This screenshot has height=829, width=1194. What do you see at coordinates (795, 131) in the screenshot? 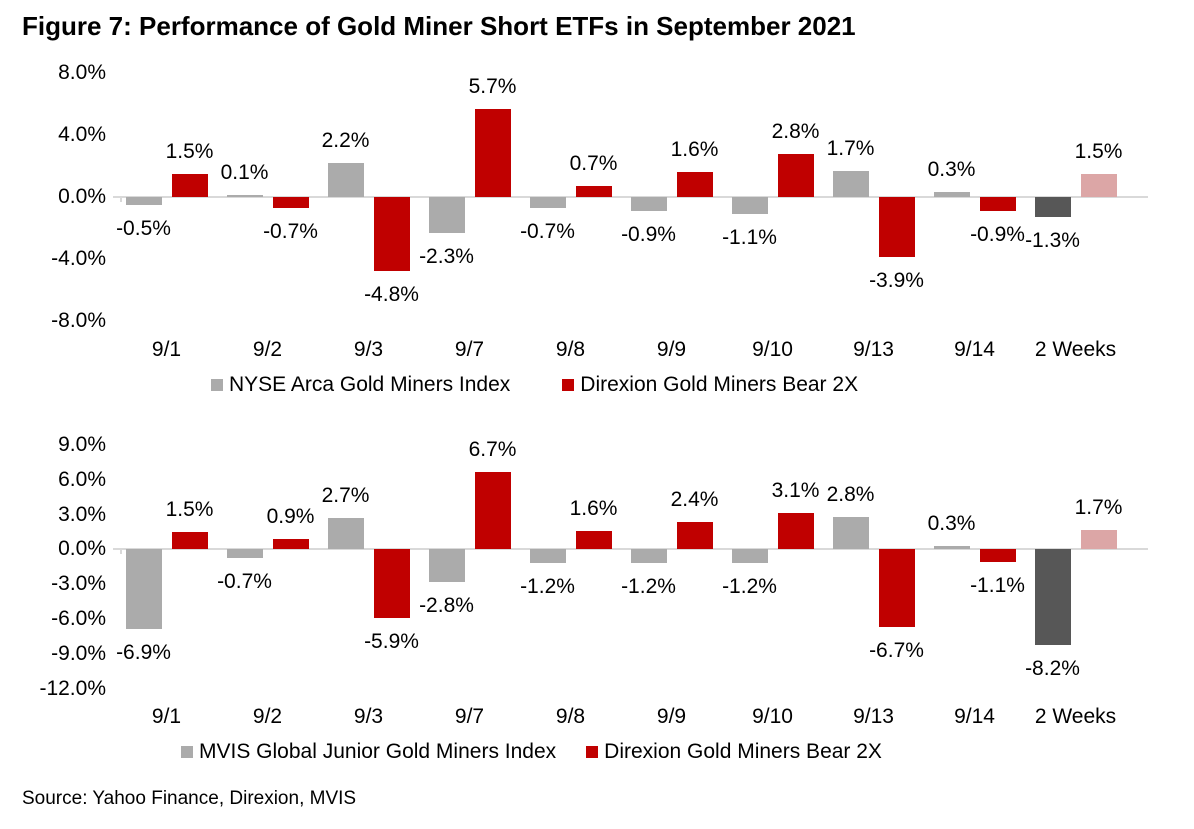
I see `bar-value-label: 2.8%` at bounding box center [795, 131].